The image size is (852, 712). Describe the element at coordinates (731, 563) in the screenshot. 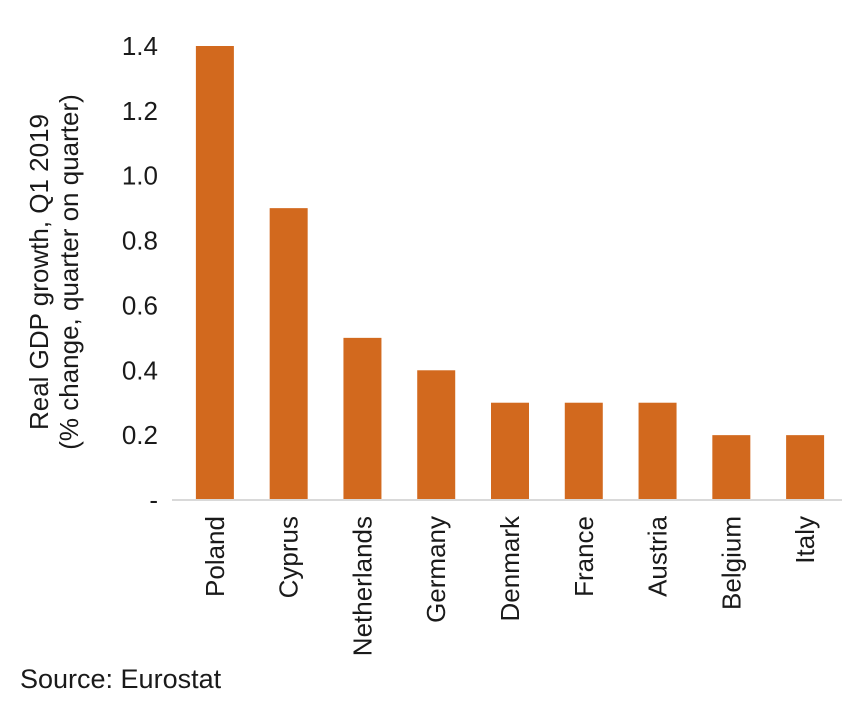

I see `x-category-label: Belgium` at that location.